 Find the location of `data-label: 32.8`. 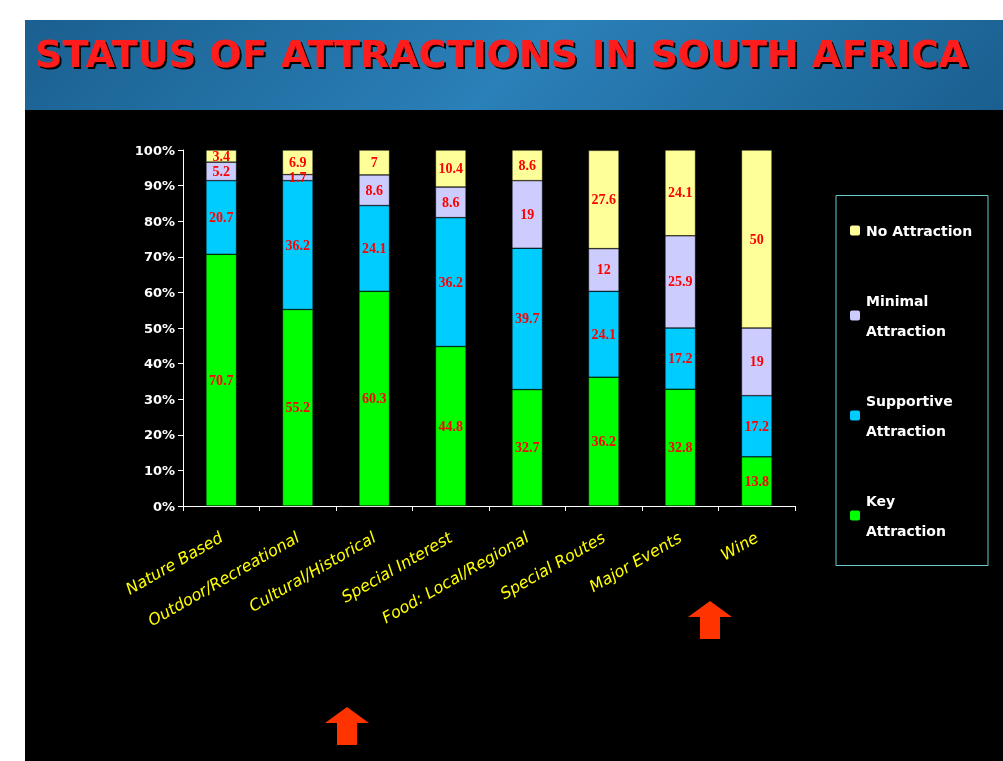

data-label: 32.8 is located at coordinates (680, 448).